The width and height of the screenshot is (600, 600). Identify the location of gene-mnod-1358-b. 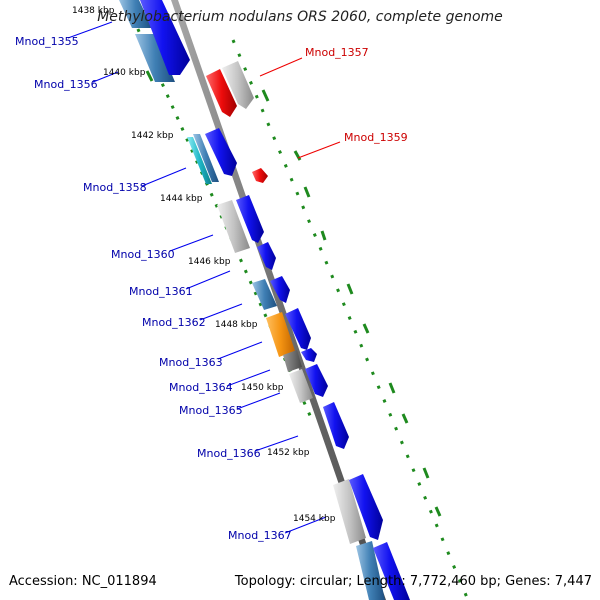
(206, 158).